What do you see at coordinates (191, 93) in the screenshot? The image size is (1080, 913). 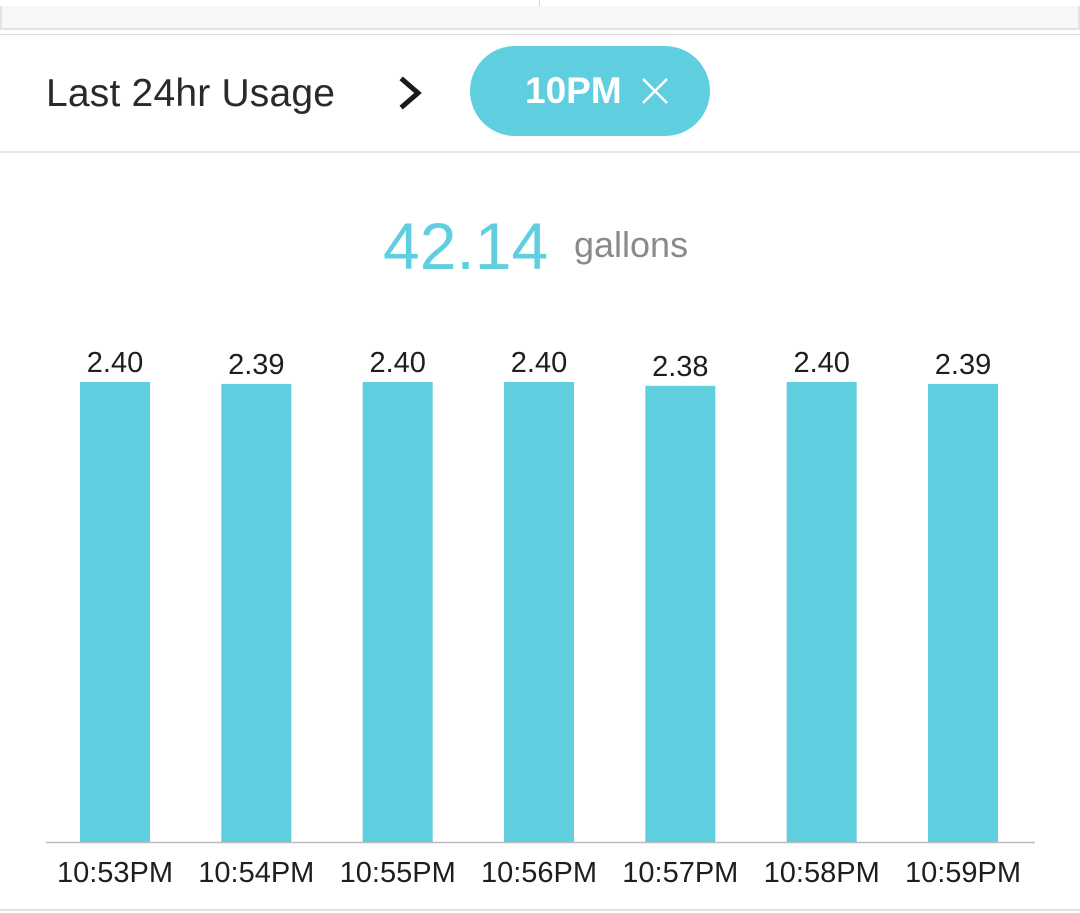 I see `section-title: Last 24hr Usage` at bounding box center [191, 93].